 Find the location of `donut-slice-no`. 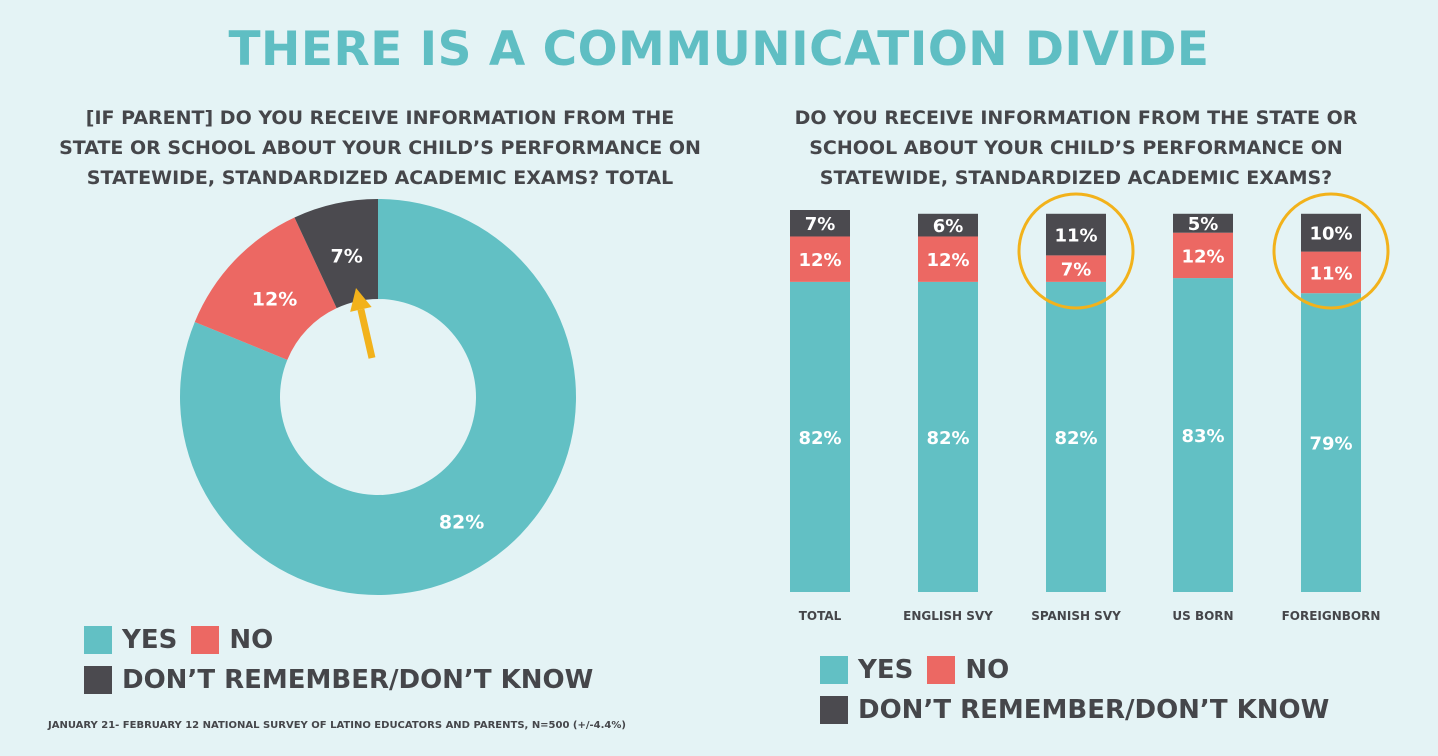

donut-slice-no is located at coordinates (265, 288).